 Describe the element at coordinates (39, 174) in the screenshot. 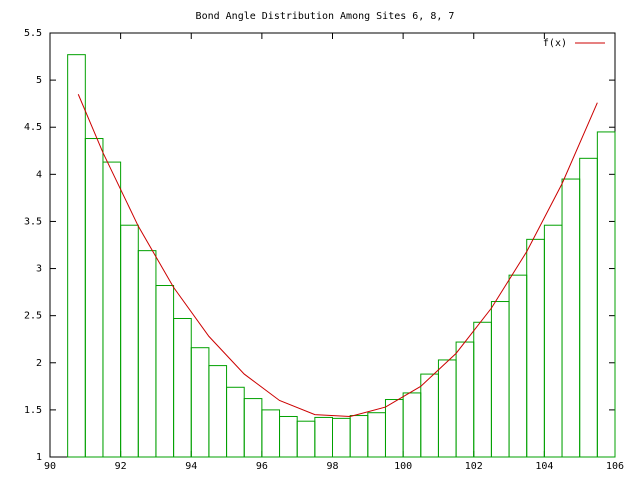

I see `y-tick-label: 4` at that location.